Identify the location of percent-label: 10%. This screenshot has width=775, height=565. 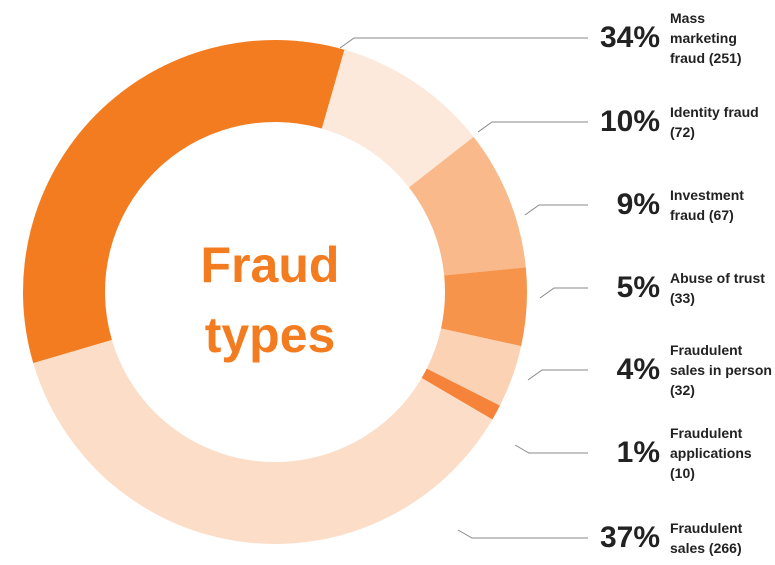
(629, 121).